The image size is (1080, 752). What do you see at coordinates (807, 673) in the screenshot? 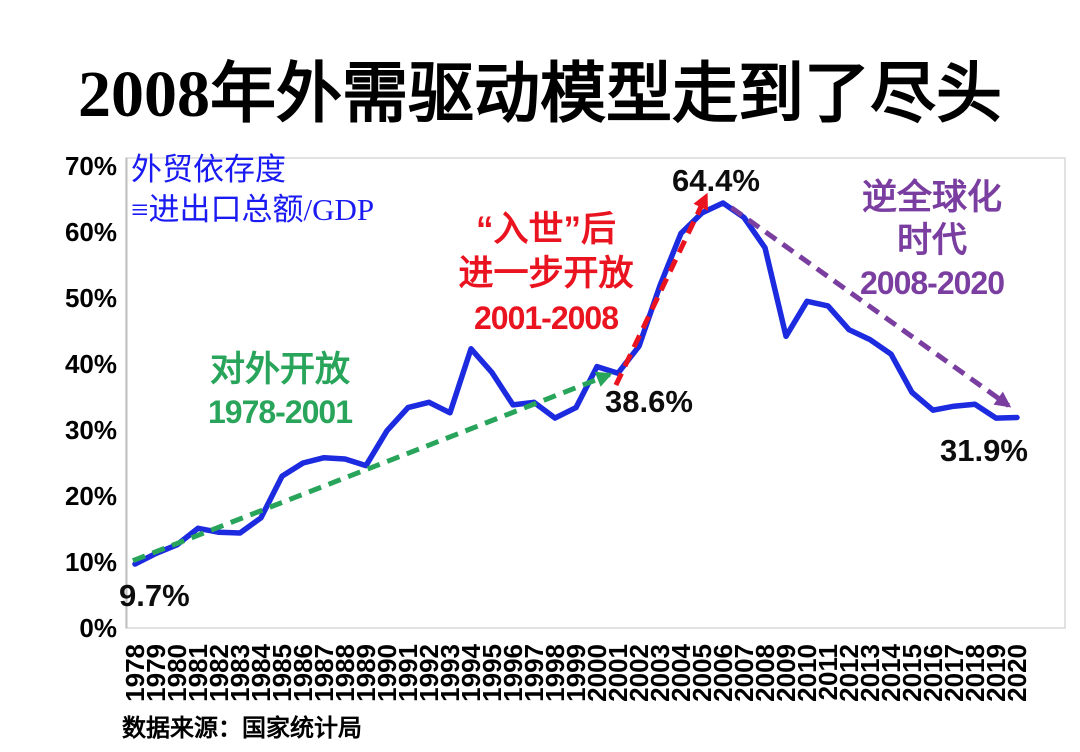
I see `x-tick-label: 2010` at bounding box center [807, 673].